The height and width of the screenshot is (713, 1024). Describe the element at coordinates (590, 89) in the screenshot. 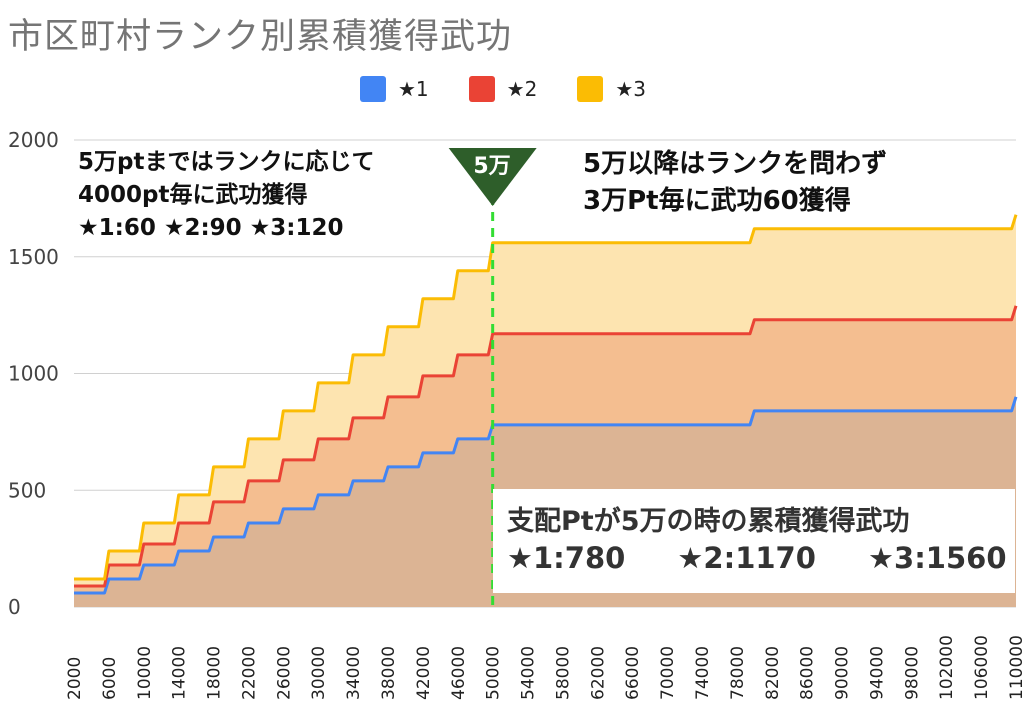

I see `legend-swatch-star3` at that location.